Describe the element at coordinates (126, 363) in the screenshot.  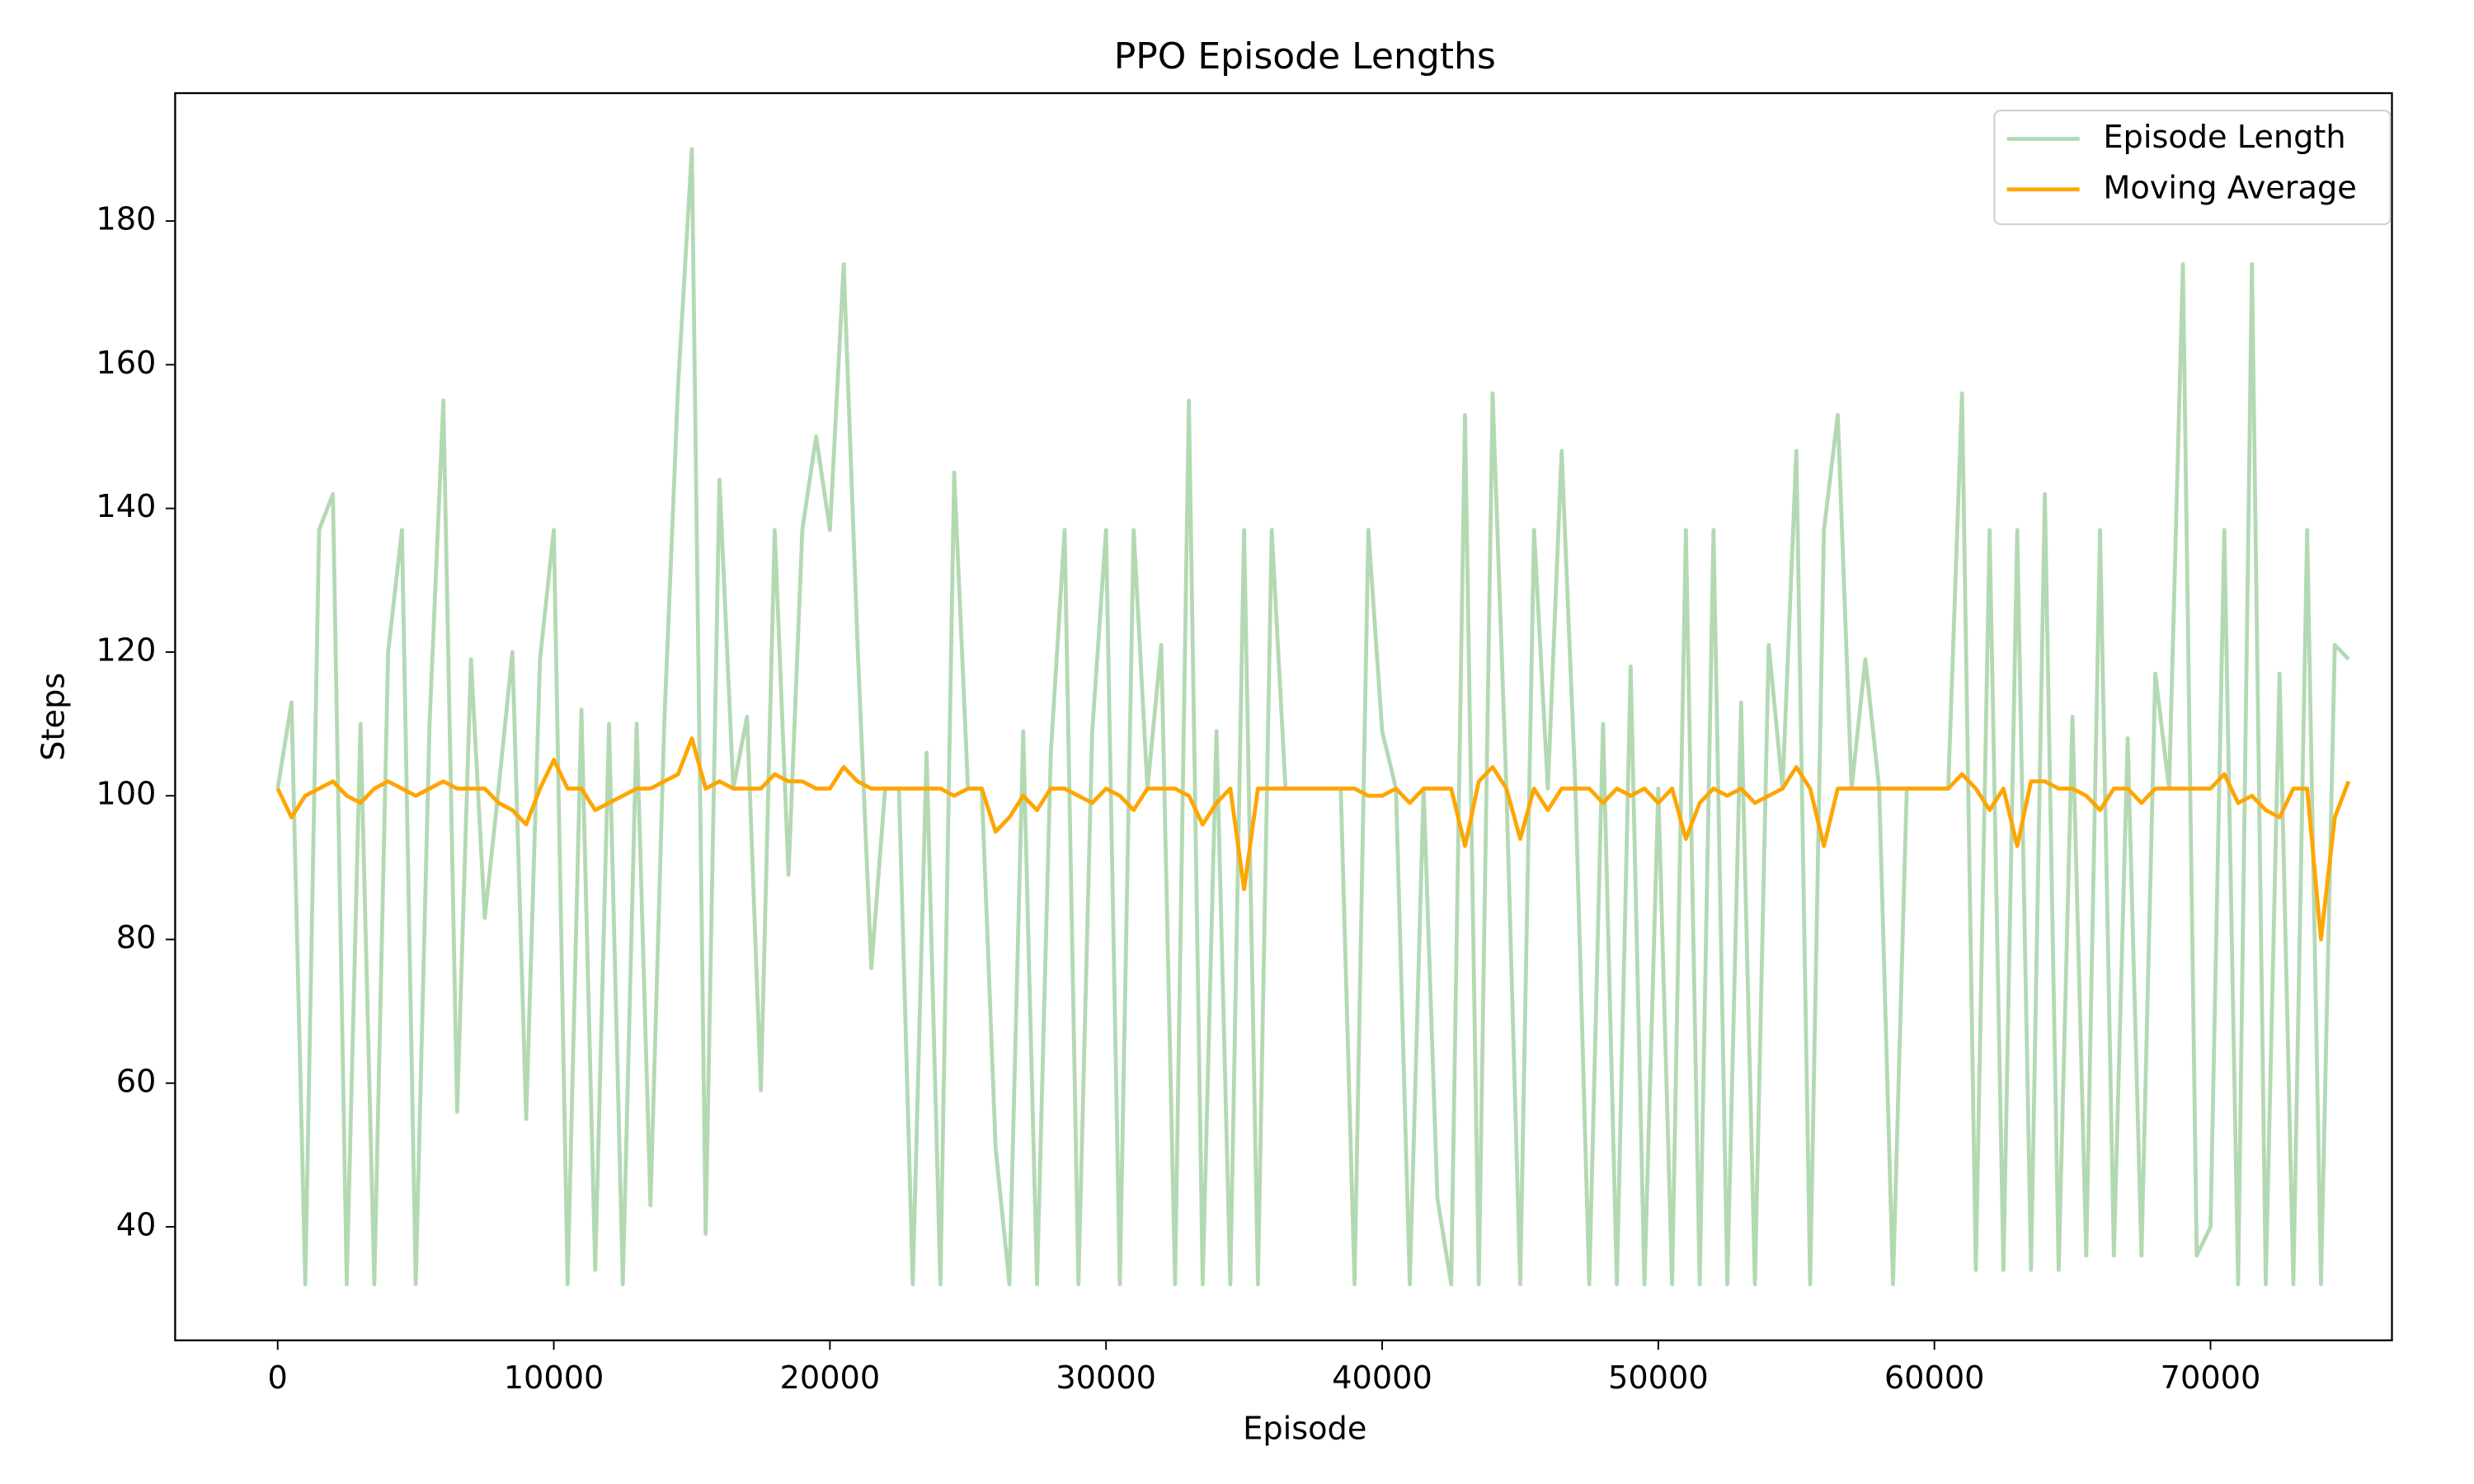
I see `y-tick-label: 160` at that location.